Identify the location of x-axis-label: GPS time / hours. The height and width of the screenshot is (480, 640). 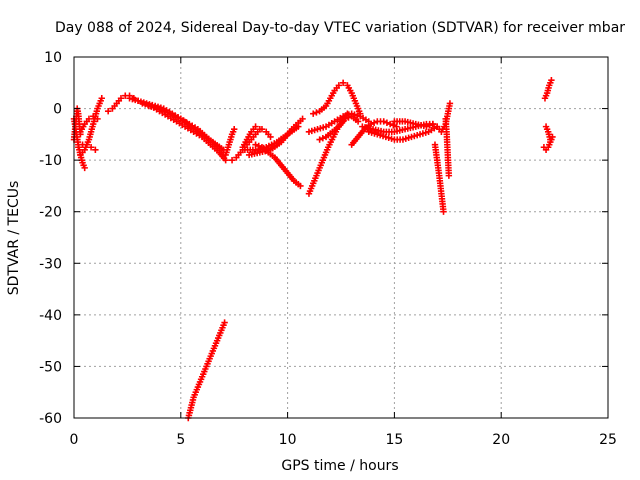
(339, 466).